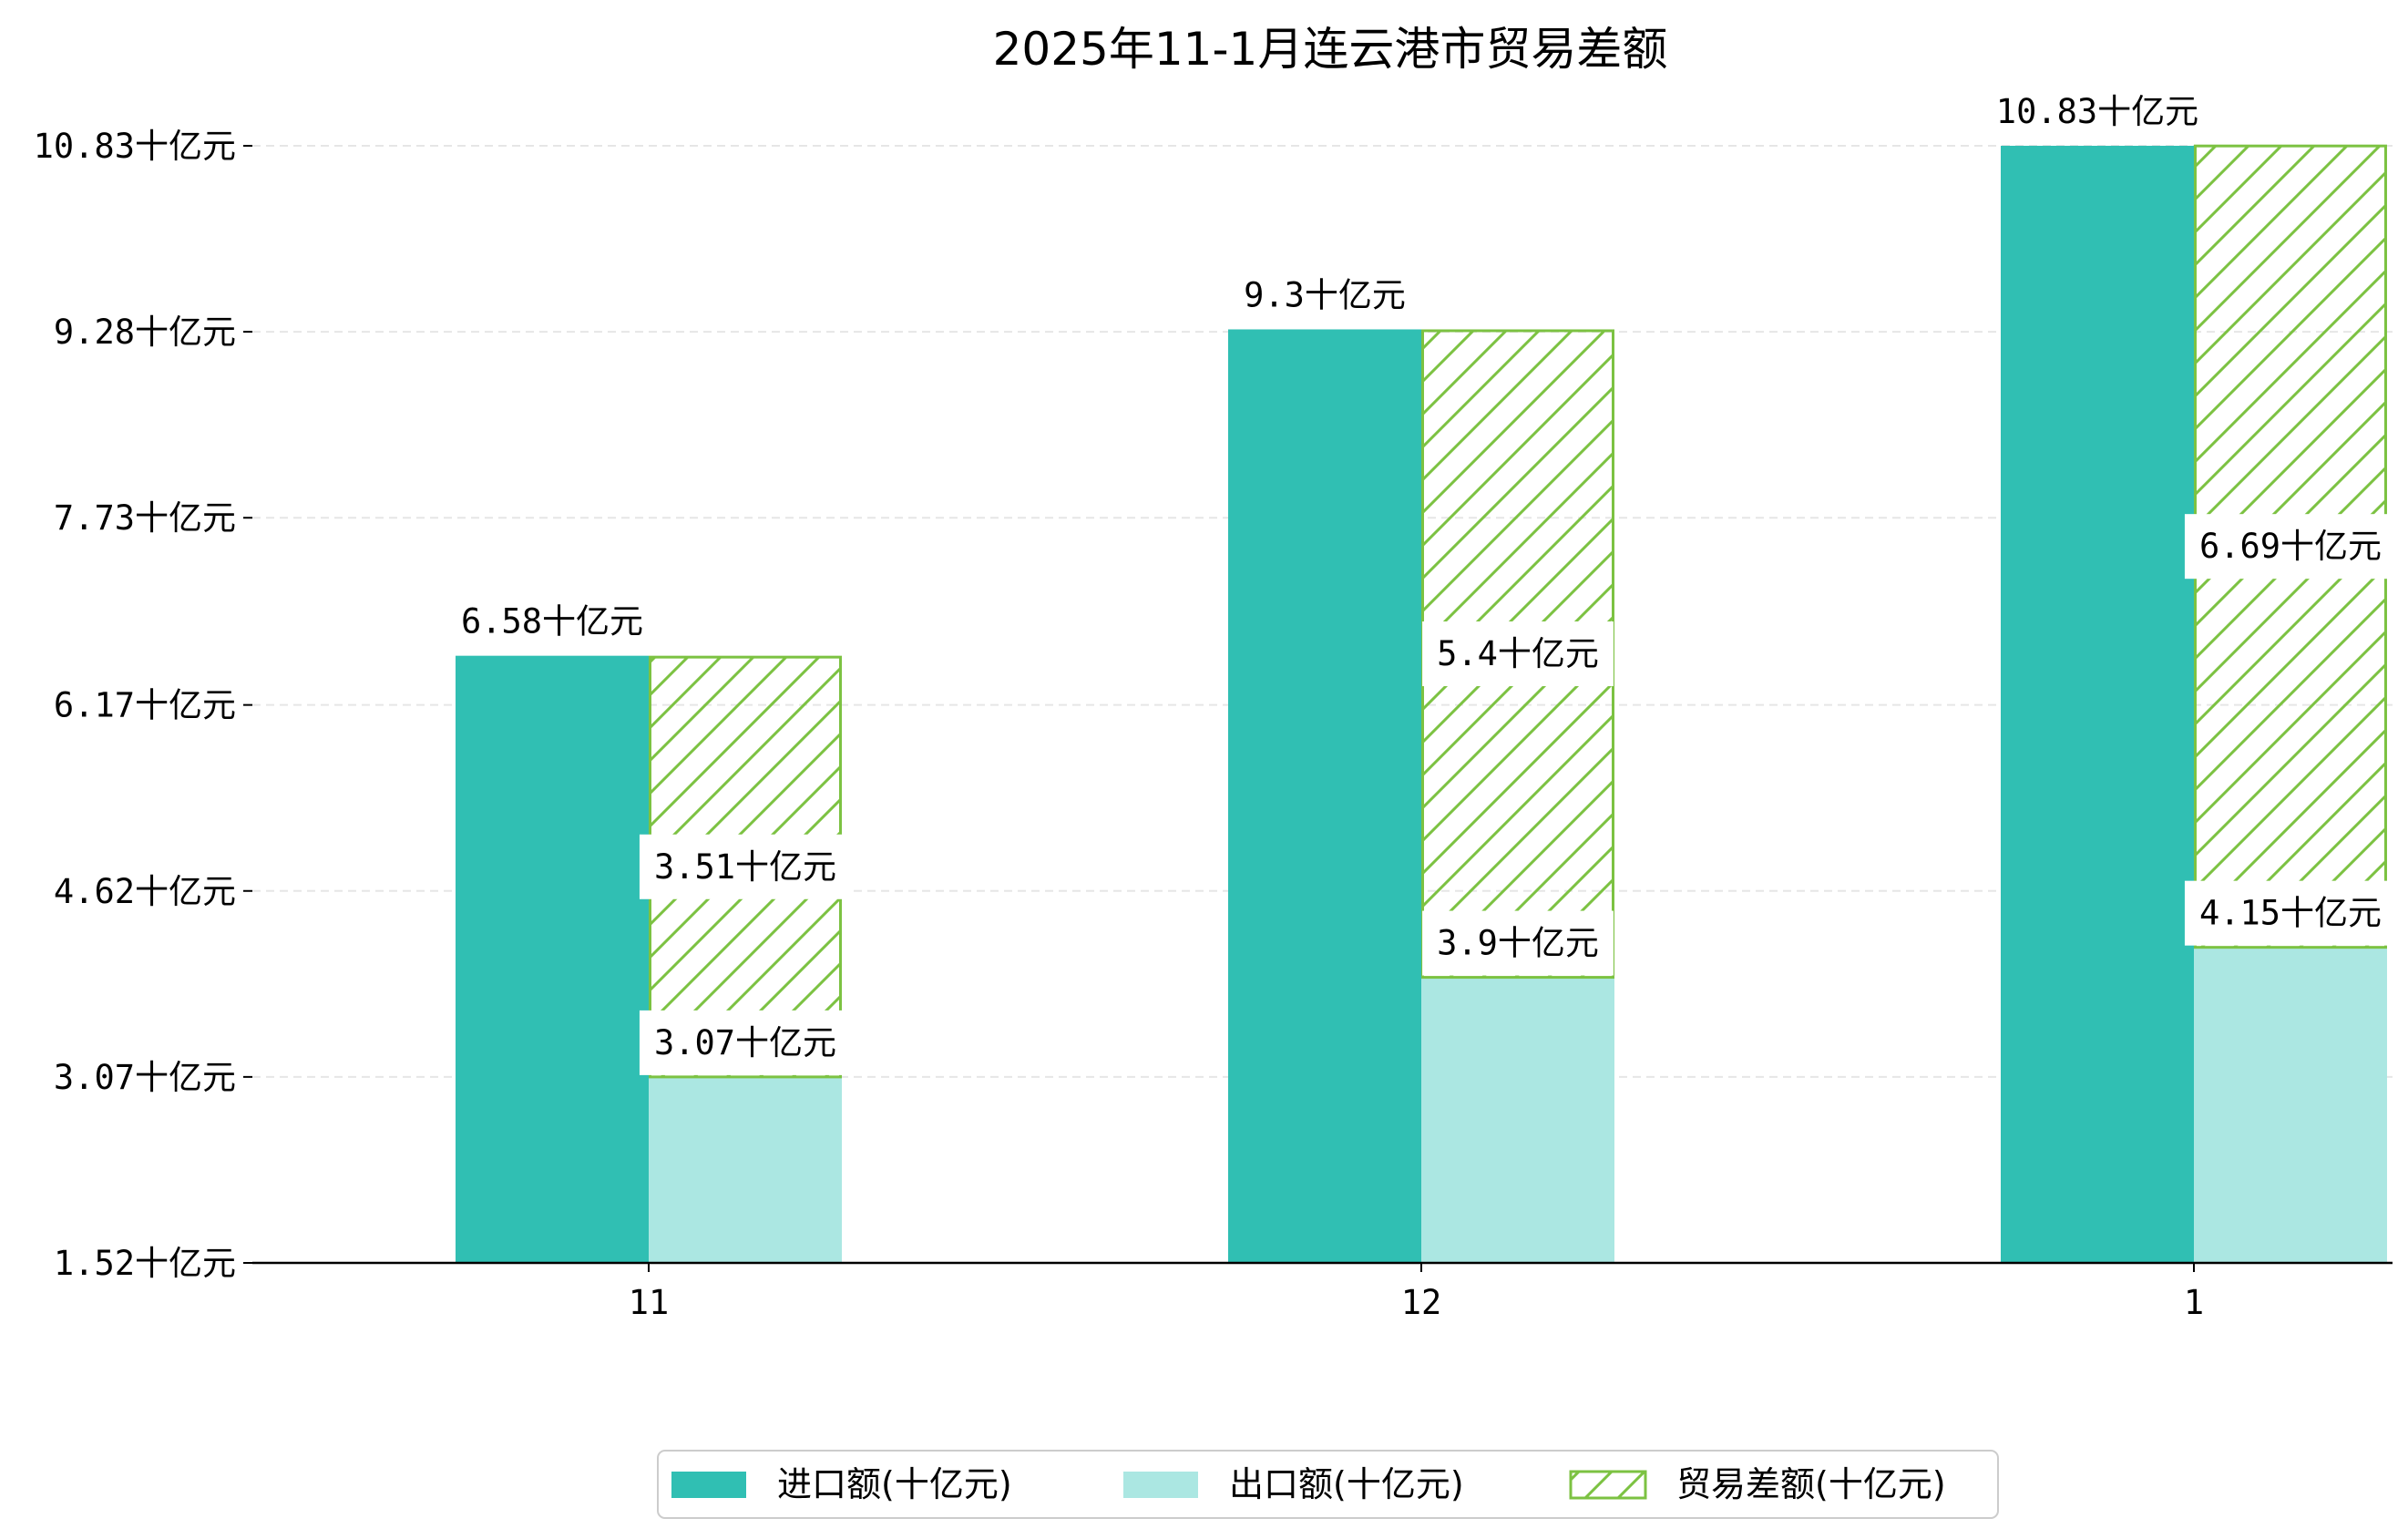  I want to click on data-label-group: 3.9十亿元, so click(1518, 943).